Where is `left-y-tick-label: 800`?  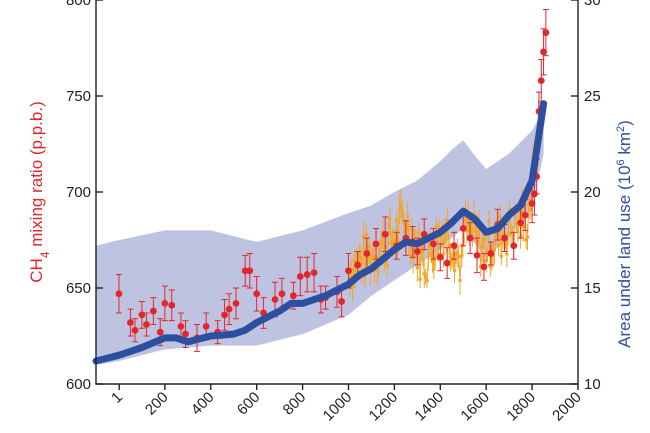
left-y-tick-label: 800 is located at coordinates (78, 4).